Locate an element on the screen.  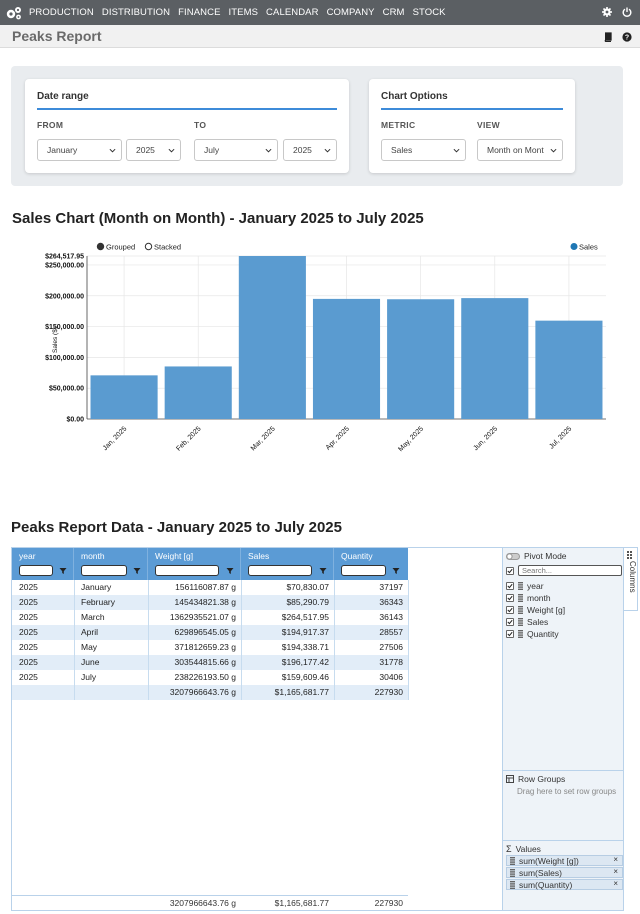
column-header-sales: Sales is located at coordinates (287, 564).